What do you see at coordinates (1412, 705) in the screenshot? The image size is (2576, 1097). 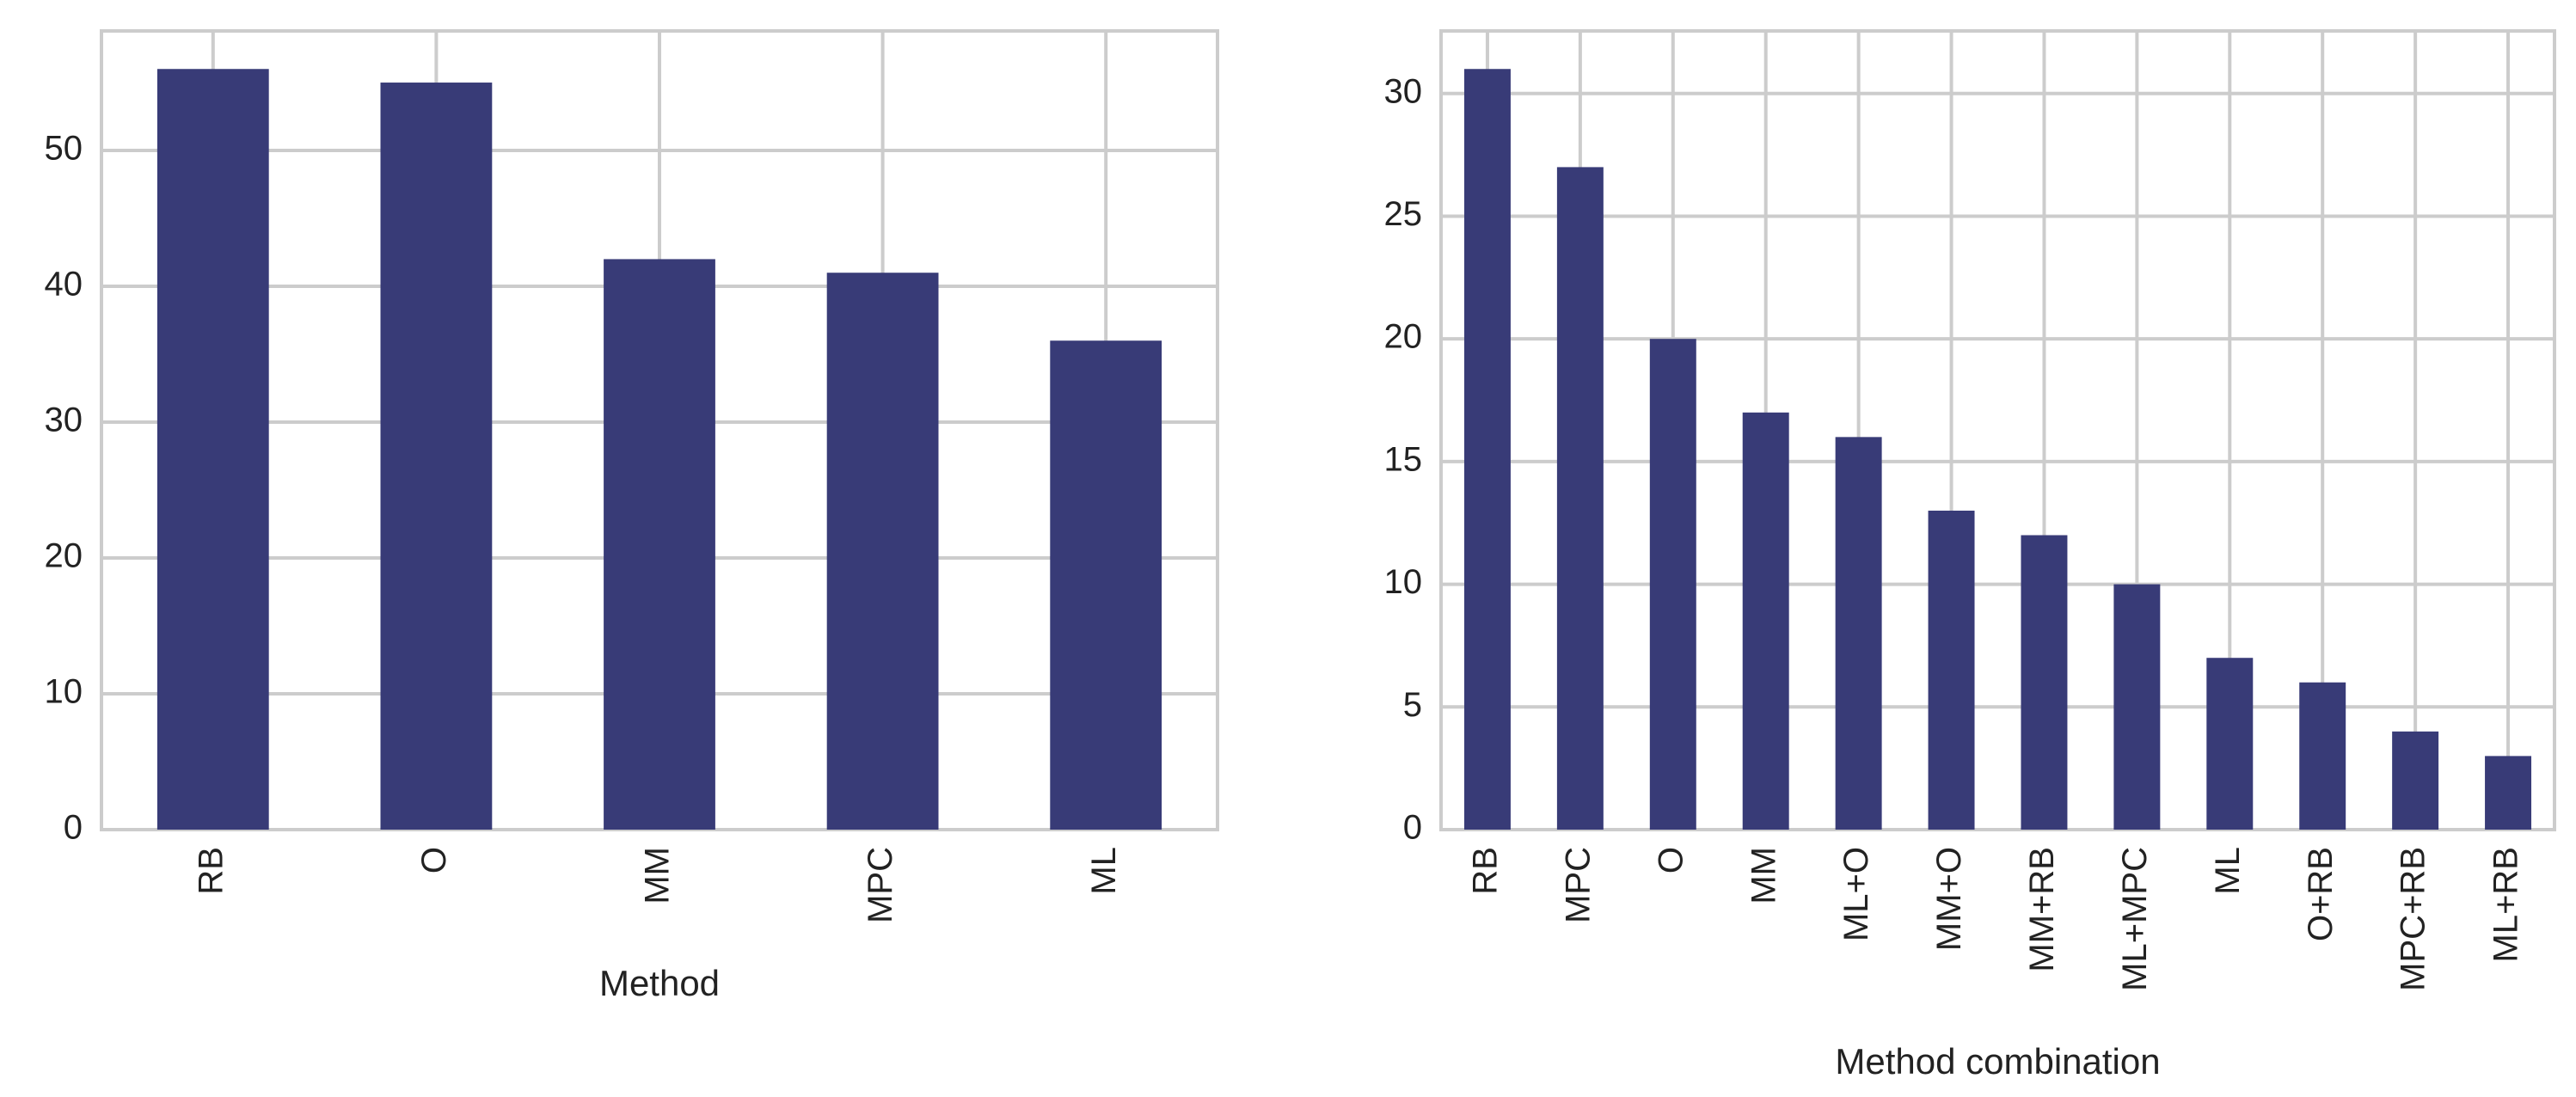 I see `y-tick-label: 5` at bounding box center [1412, 705].